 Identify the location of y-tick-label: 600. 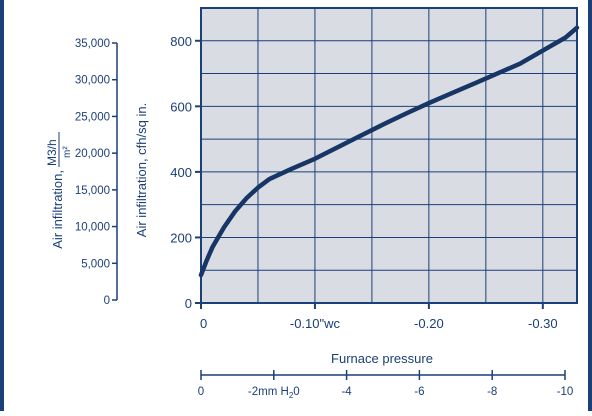
(181, 106).